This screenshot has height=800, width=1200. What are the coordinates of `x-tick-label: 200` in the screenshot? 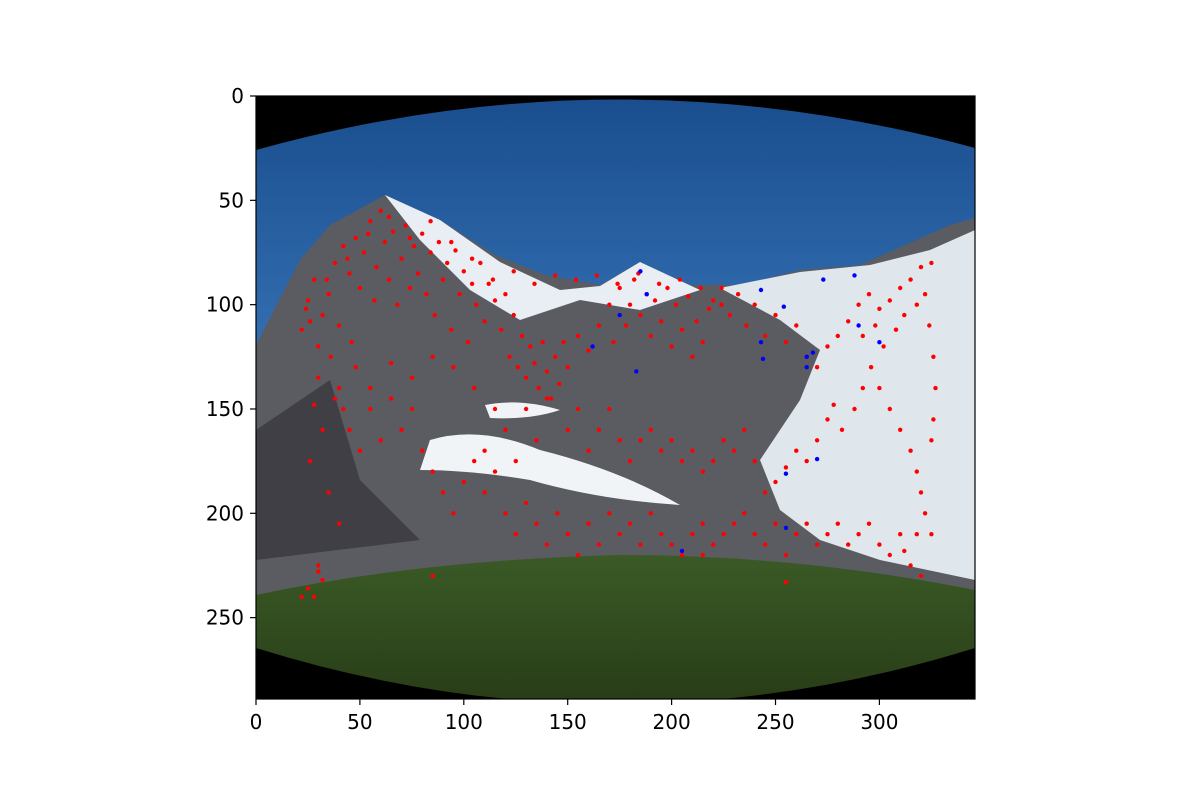 It's located at (672, 722).